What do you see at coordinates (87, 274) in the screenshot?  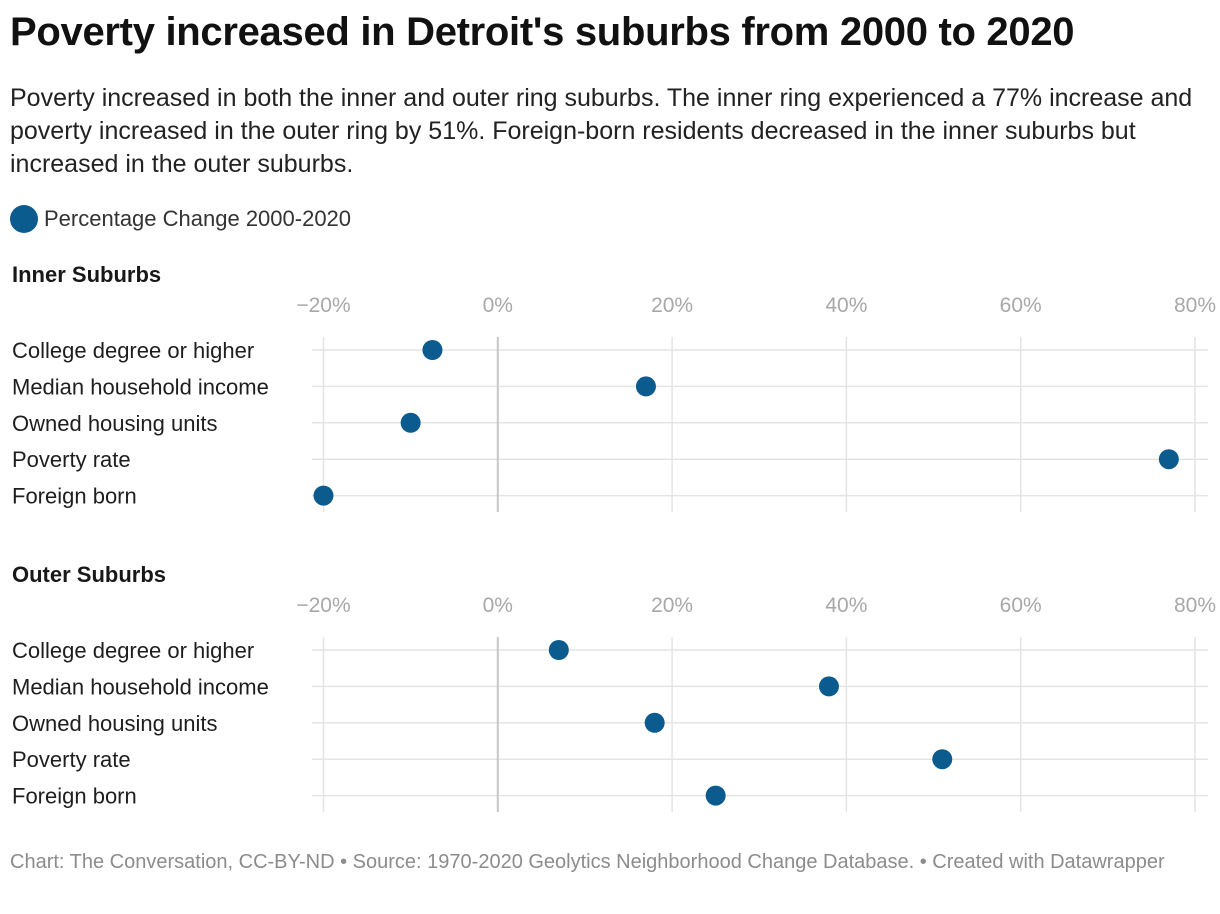 I see `inner-suburbs-title: Inner Suburbs` at bounding box center [87, 274].